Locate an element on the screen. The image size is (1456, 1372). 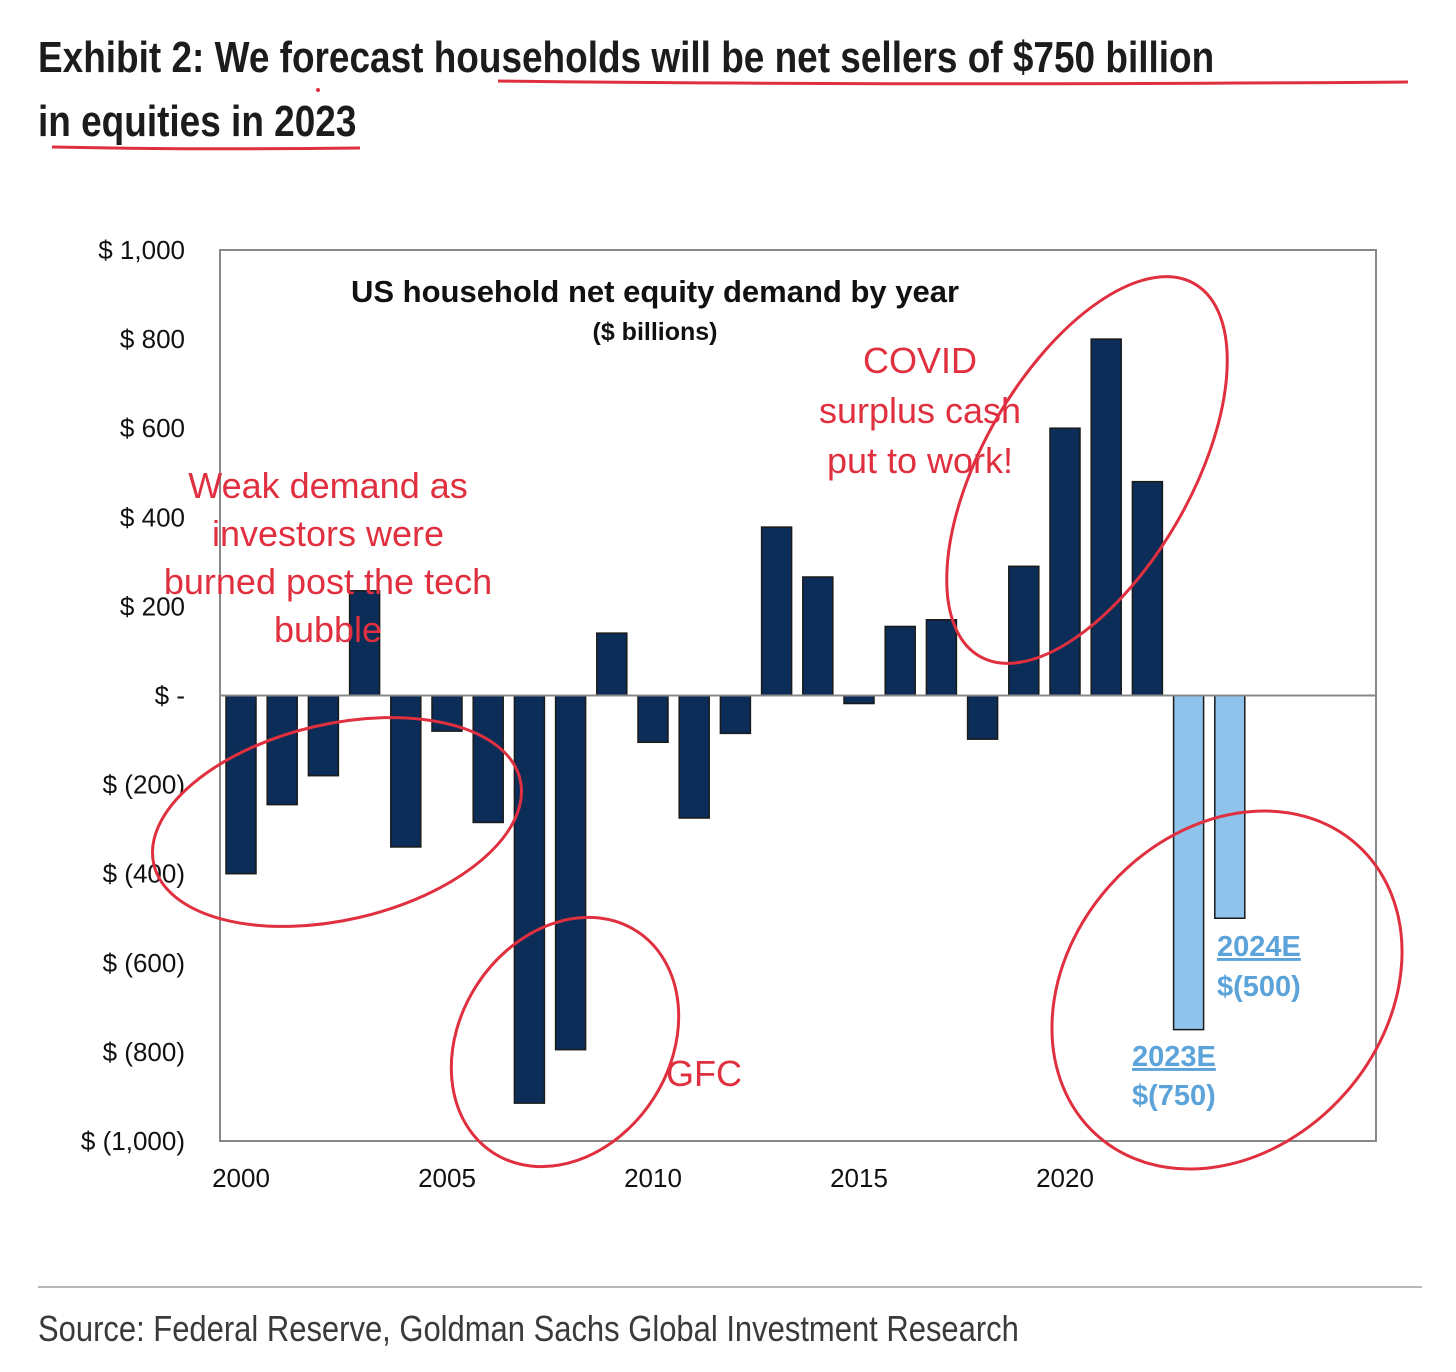
bar-2012 is located at coordinates (735, 714).